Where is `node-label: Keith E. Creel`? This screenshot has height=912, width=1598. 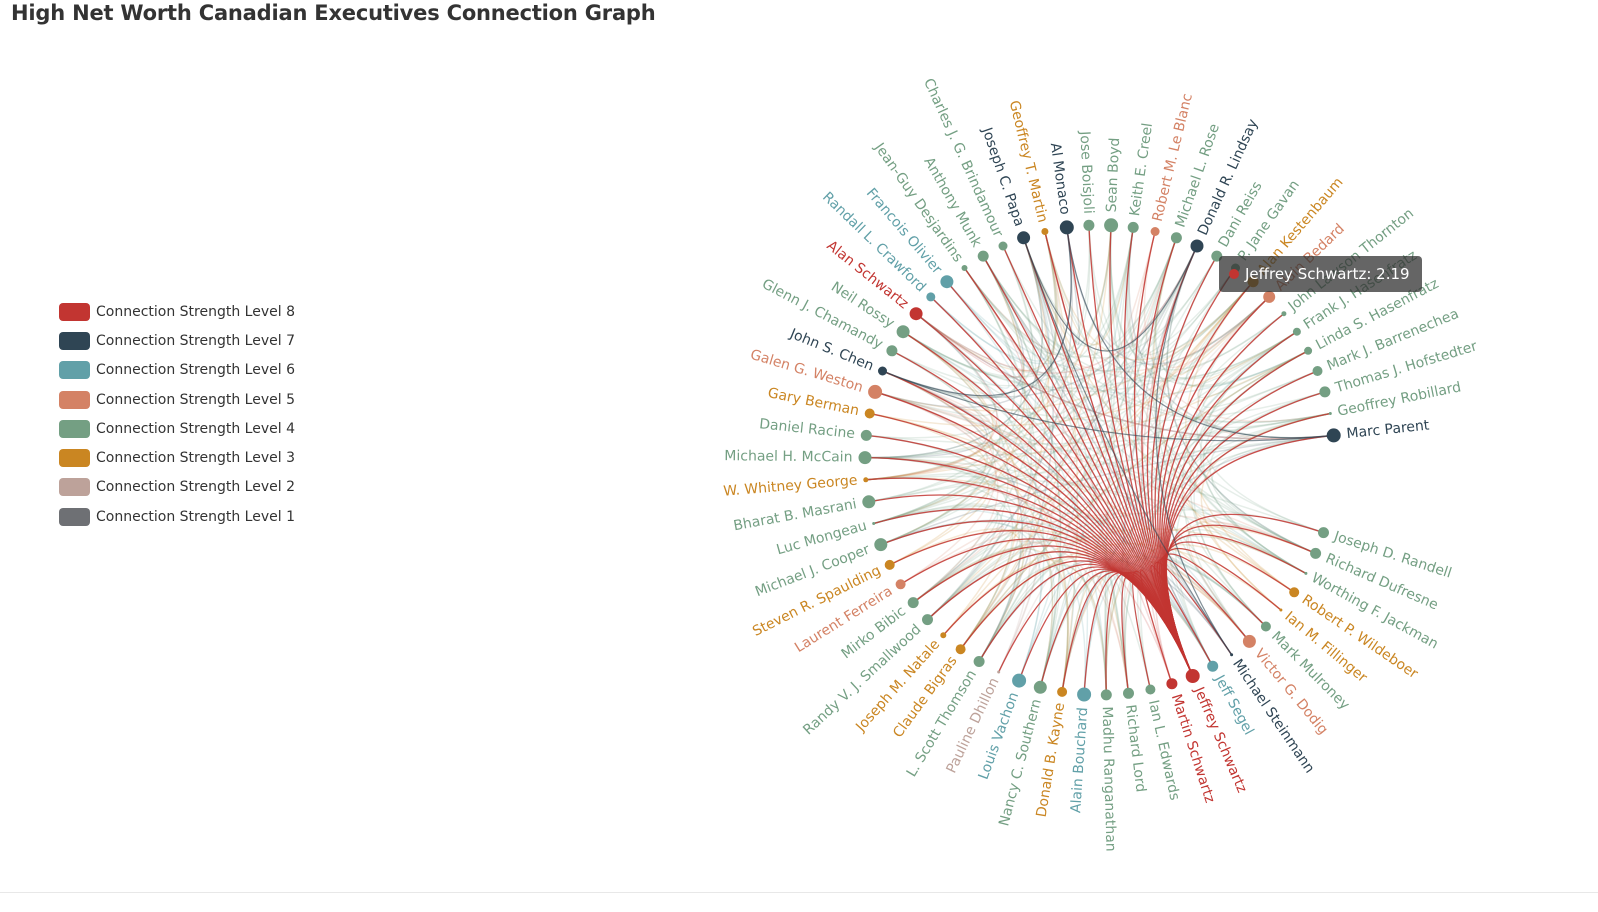
node-label: Keith E. Creel is located at coordinates (1141, 169).